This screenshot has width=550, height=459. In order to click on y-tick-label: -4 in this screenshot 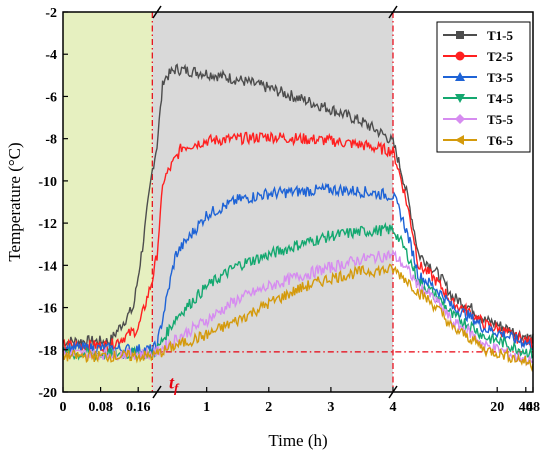, I will do `click(51, 55)`.